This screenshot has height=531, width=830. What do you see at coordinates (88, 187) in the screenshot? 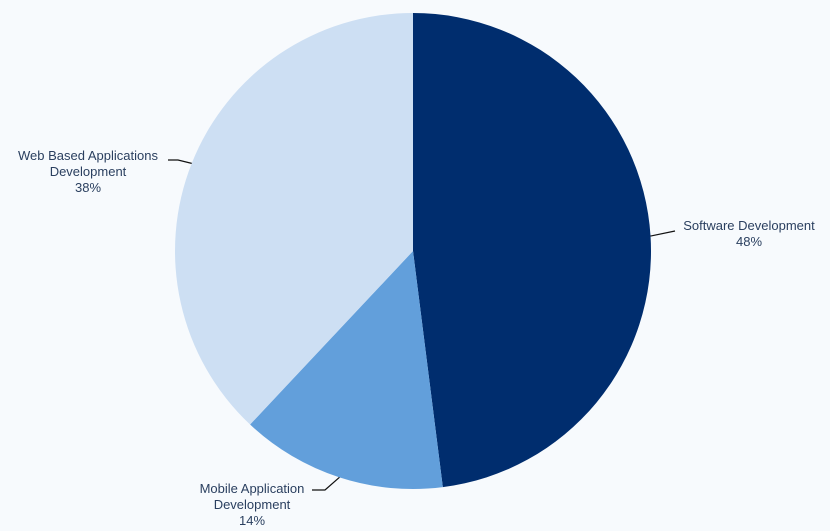
I see `value-label: 38%` at bounding box center [88, 187].